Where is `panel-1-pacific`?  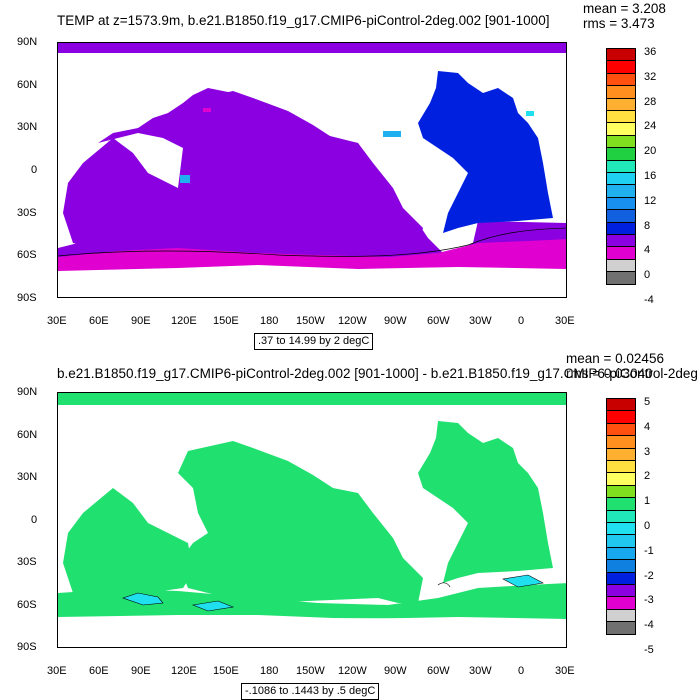 panel-1-pacific is located at coordinates (300, 172).